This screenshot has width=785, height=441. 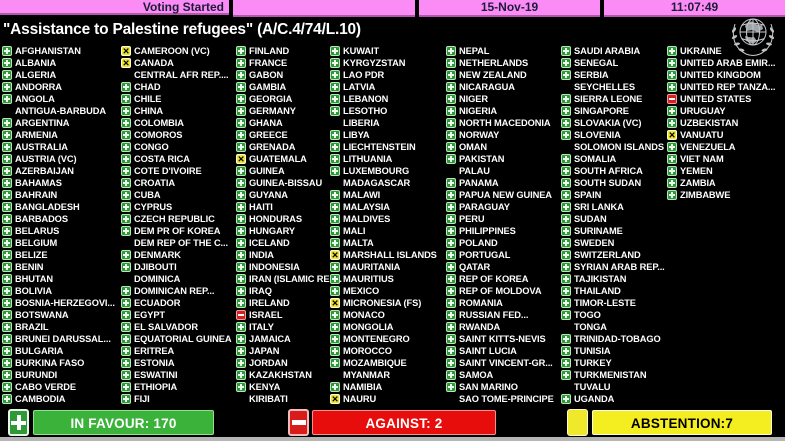 What do you see at coordinates (61, 75) in the screenshot?
I see `country-row: ALGERIA` at bounding box center [61, 75].